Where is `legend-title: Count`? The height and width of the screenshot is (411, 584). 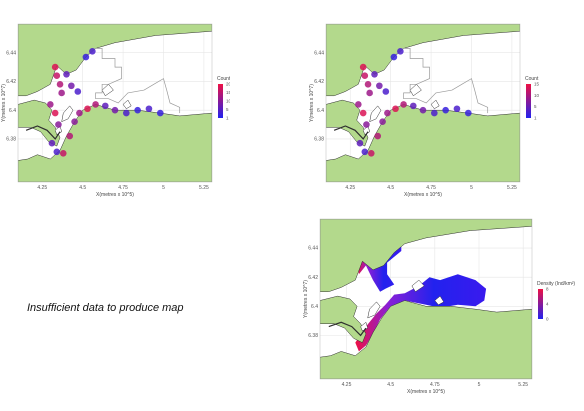 legend-title: Count is located at coordinates (532, 79).